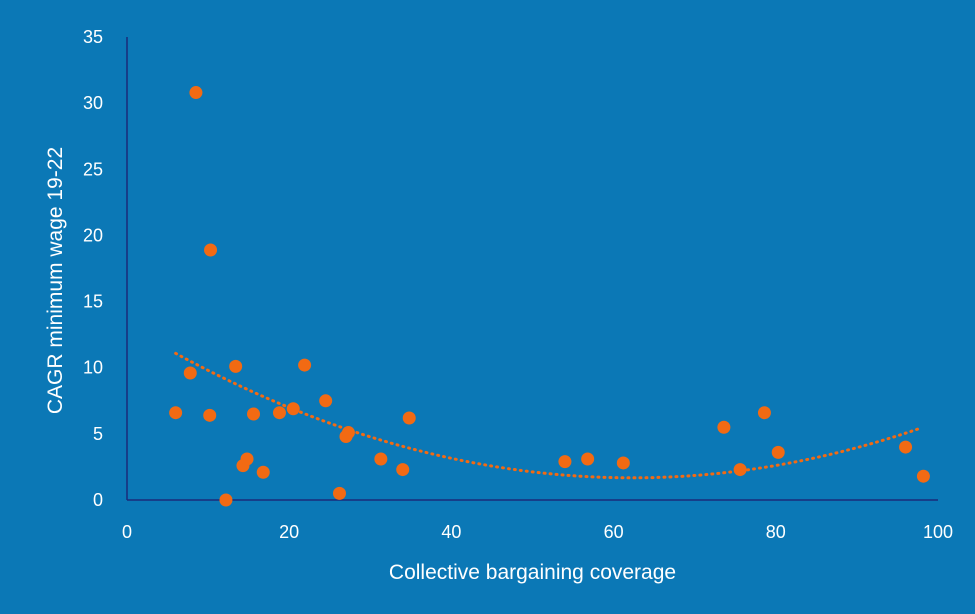  I want to click on x-axis-title: Collective bargaining coverage, so click(532, 572).